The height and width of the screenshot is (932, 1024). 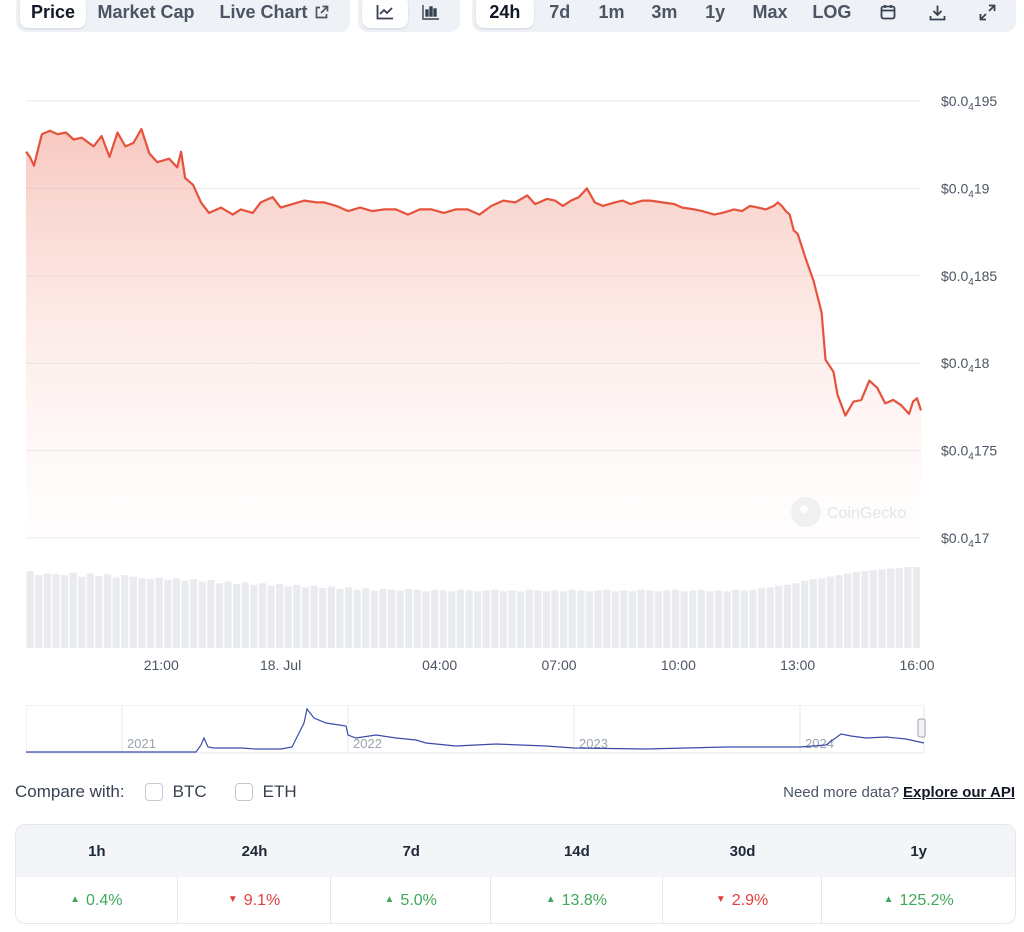 I want to click on range-3m-button: 3m, so click(x=664, y=11).